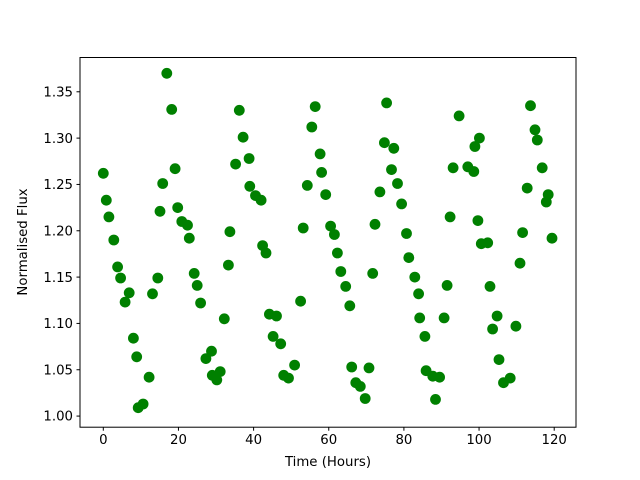 The height and width of the screenshot is (480, 640). Describe the element at coordinates (403, 440) in the screenshot. I see `x-tick-label: 80` at that location.